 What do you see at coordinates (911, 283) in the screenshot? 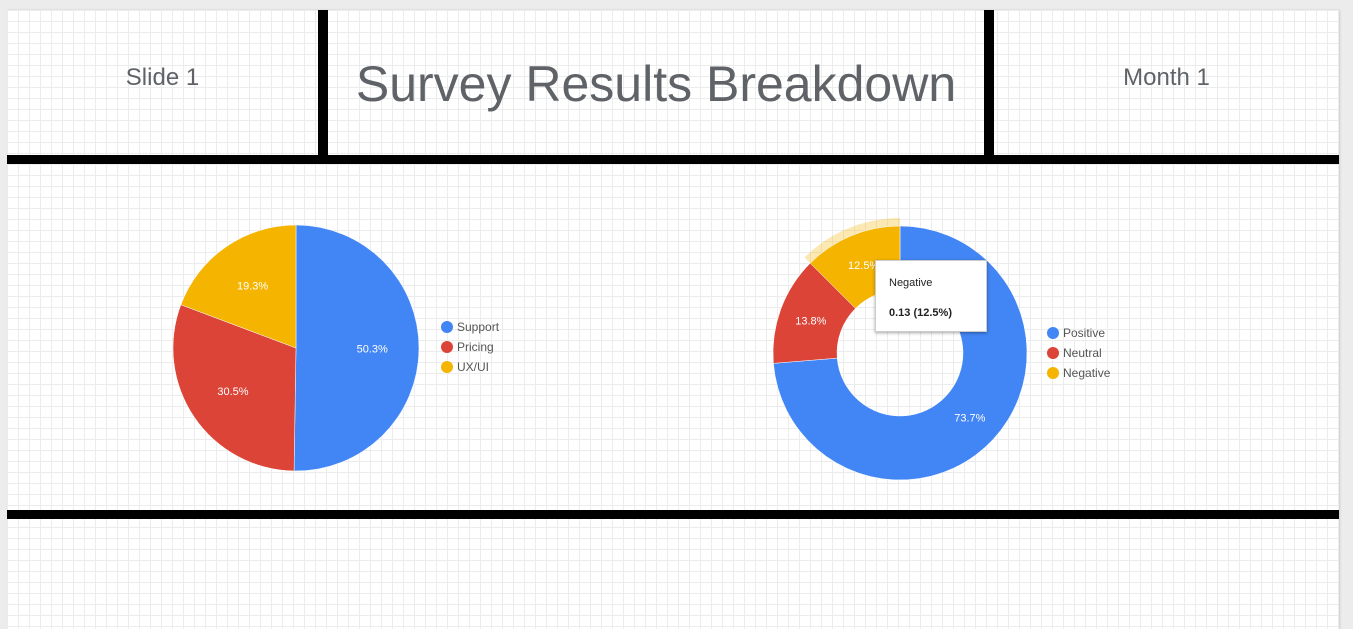
I see `tooltip-title: Negative` at bounding box center [911, 283].